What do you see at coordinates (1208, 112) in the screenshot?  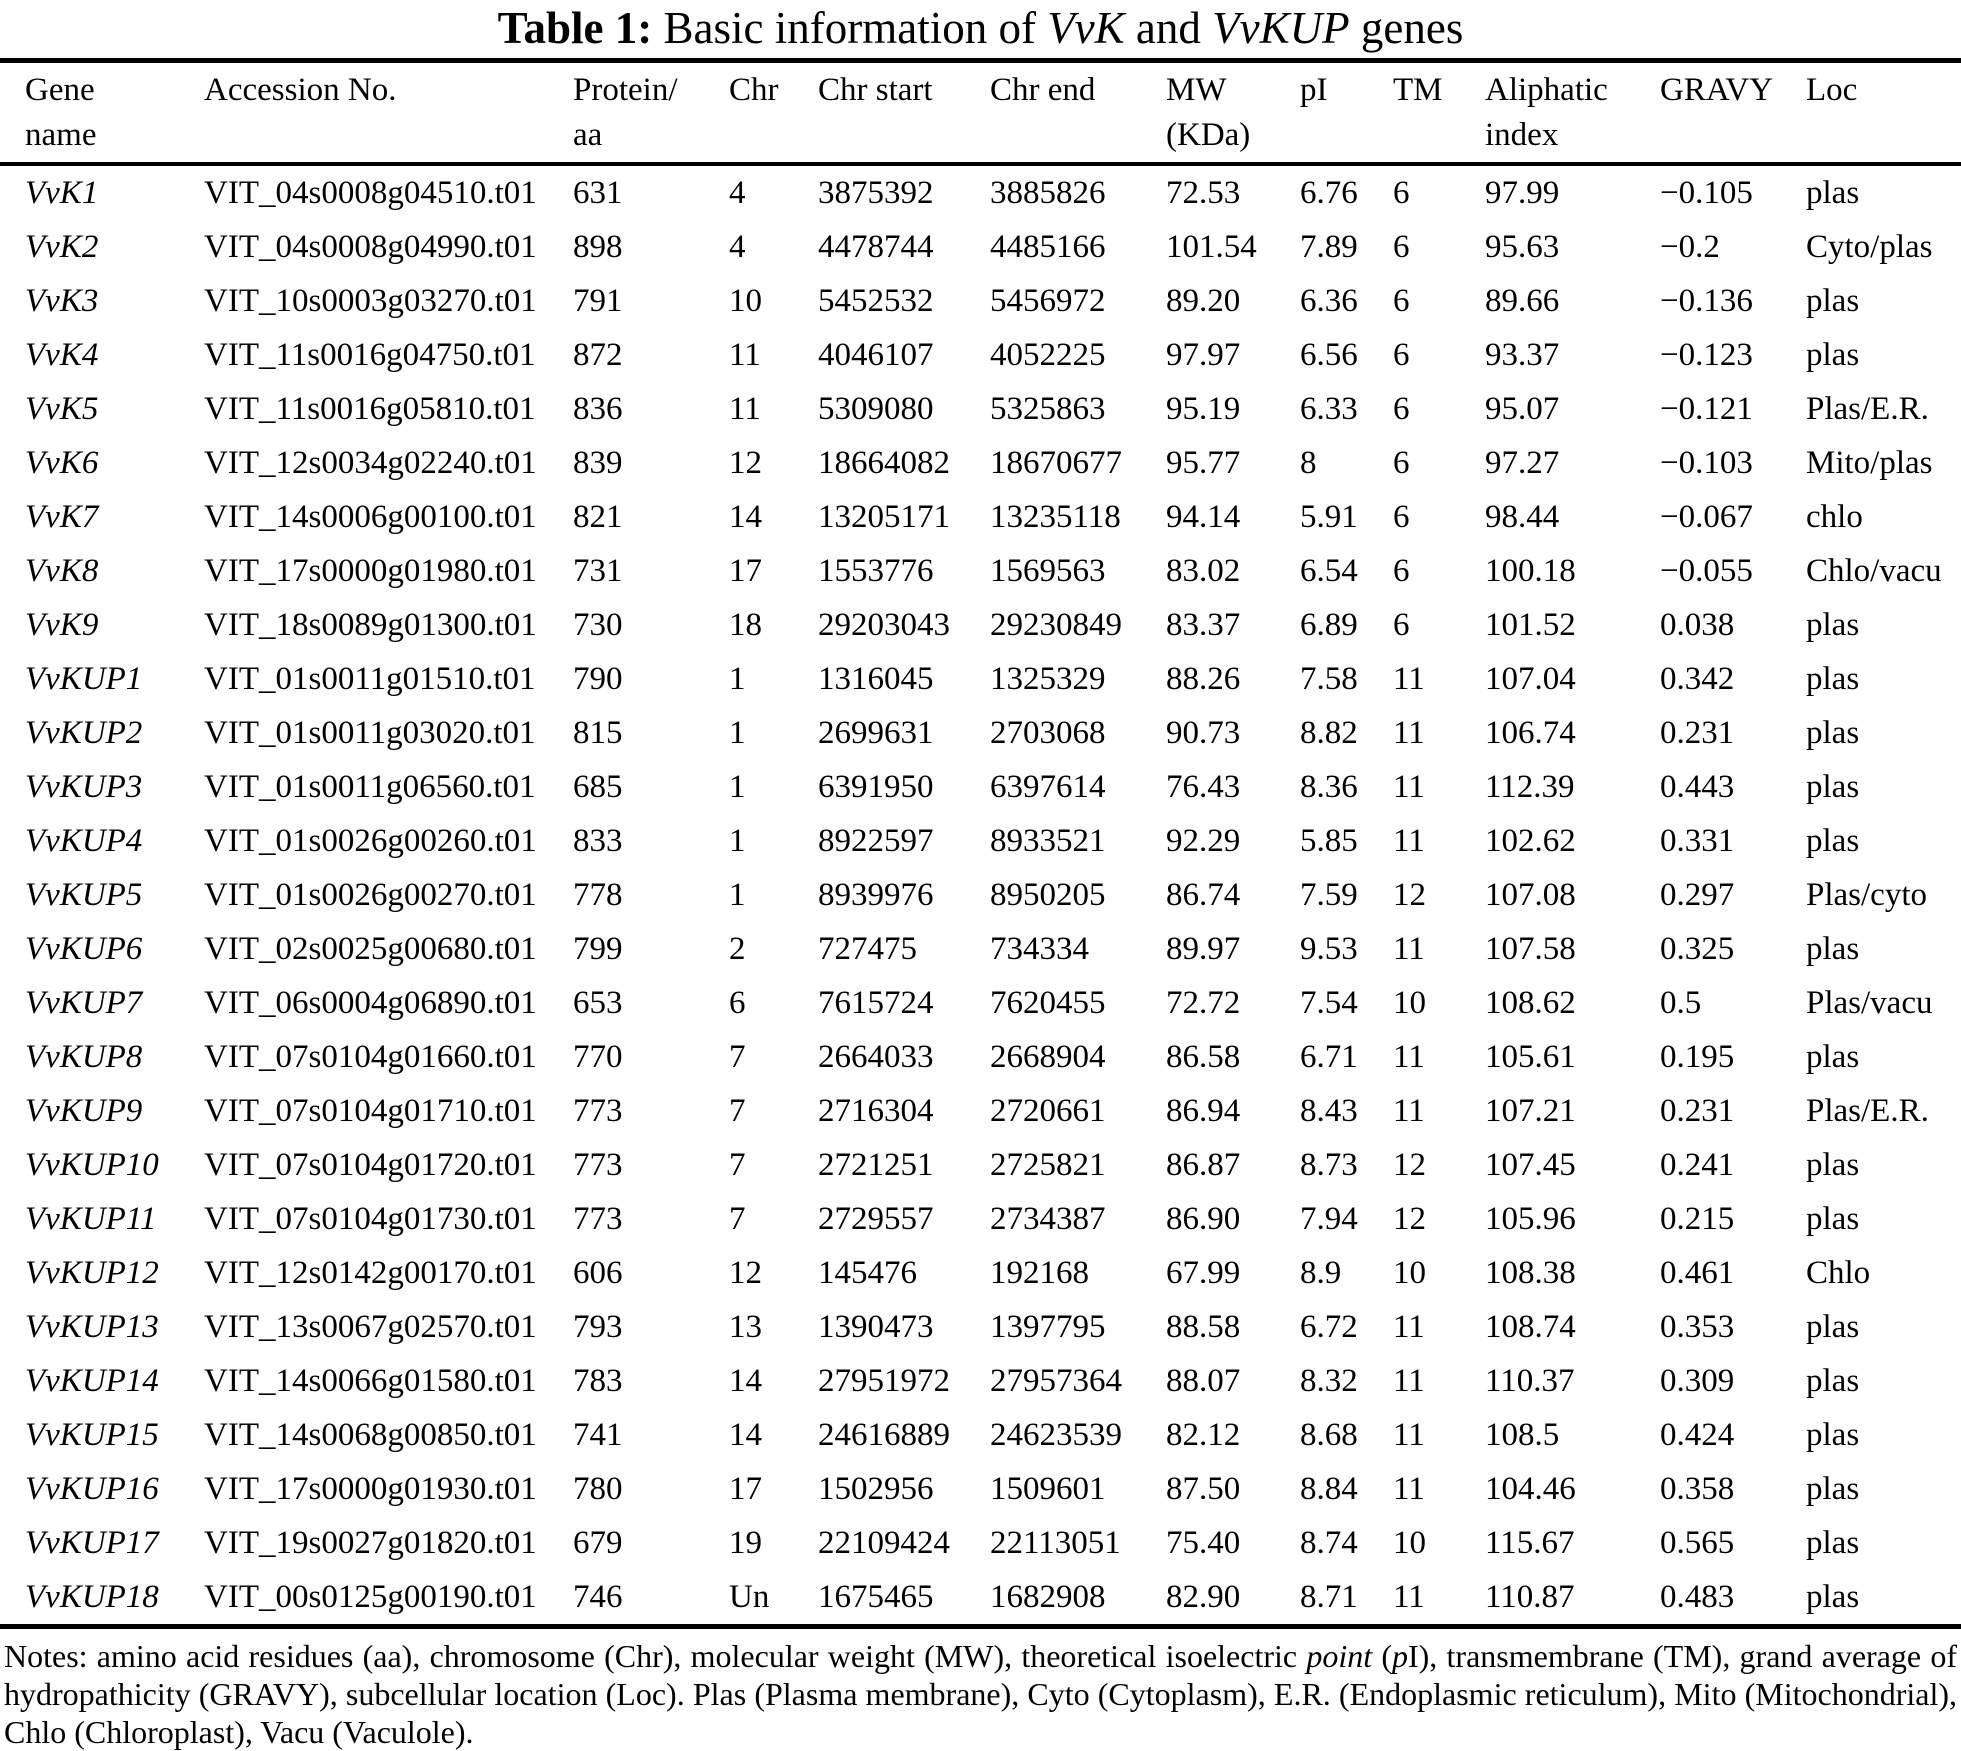 I see `column-header-mw-kda: MW (KDa)` at bounding box center [1208, 112].